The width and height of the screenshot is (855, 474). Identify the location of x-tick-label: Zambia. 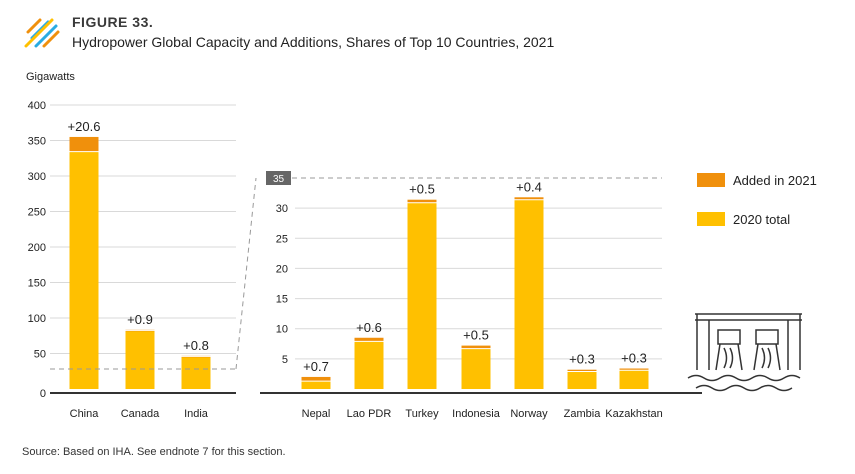
(583, 414).